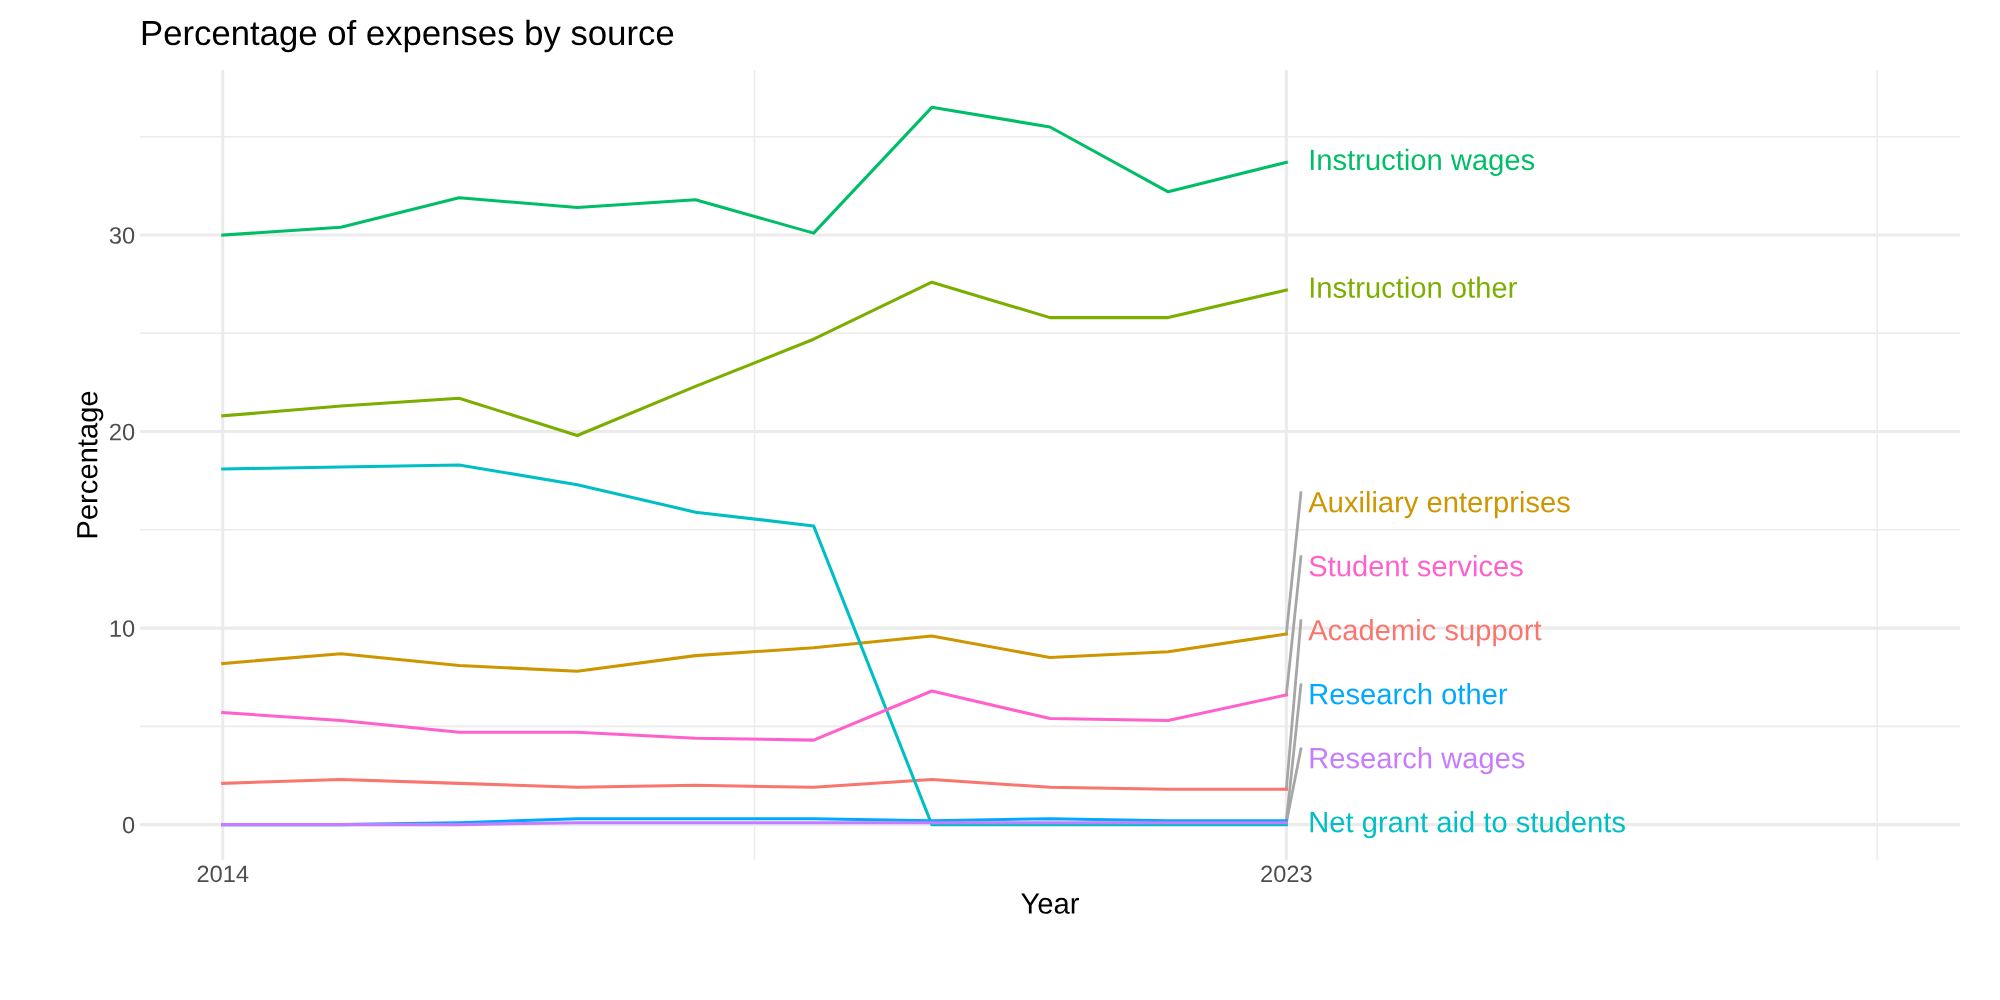 The image size is (2000, 1000). I want to click on text: Academic support, so click(1425, 633).